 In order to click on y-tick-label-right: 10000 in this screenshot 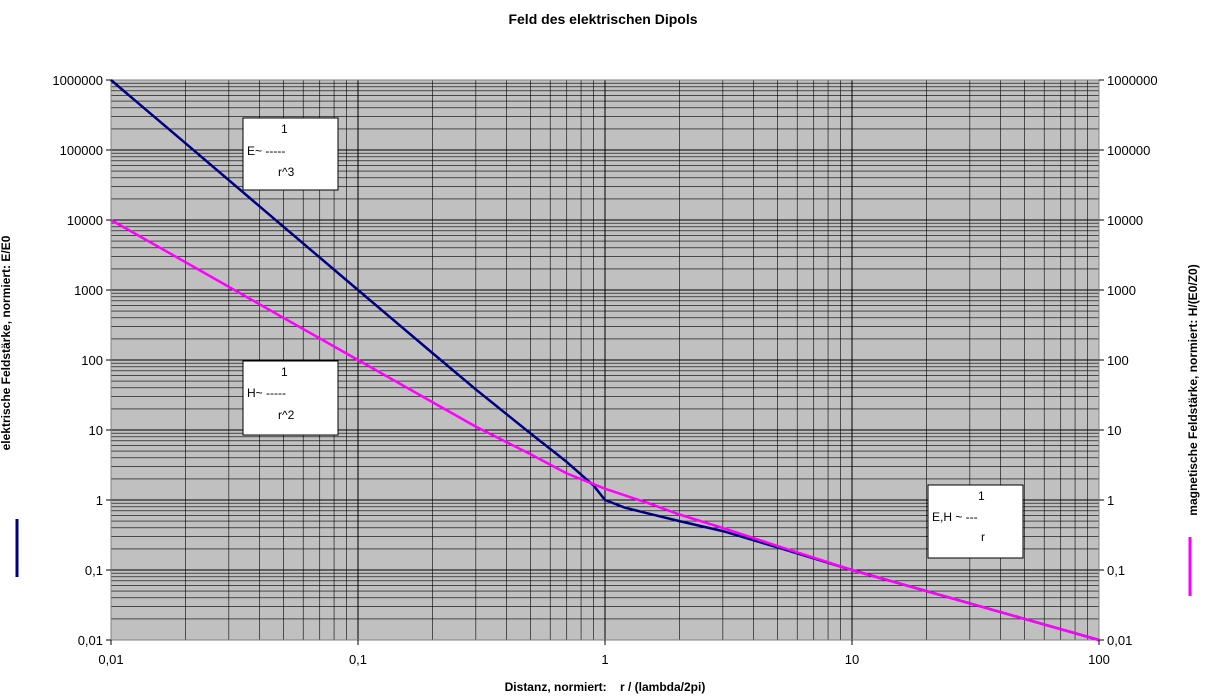, I will do `click(1125, 220)`.